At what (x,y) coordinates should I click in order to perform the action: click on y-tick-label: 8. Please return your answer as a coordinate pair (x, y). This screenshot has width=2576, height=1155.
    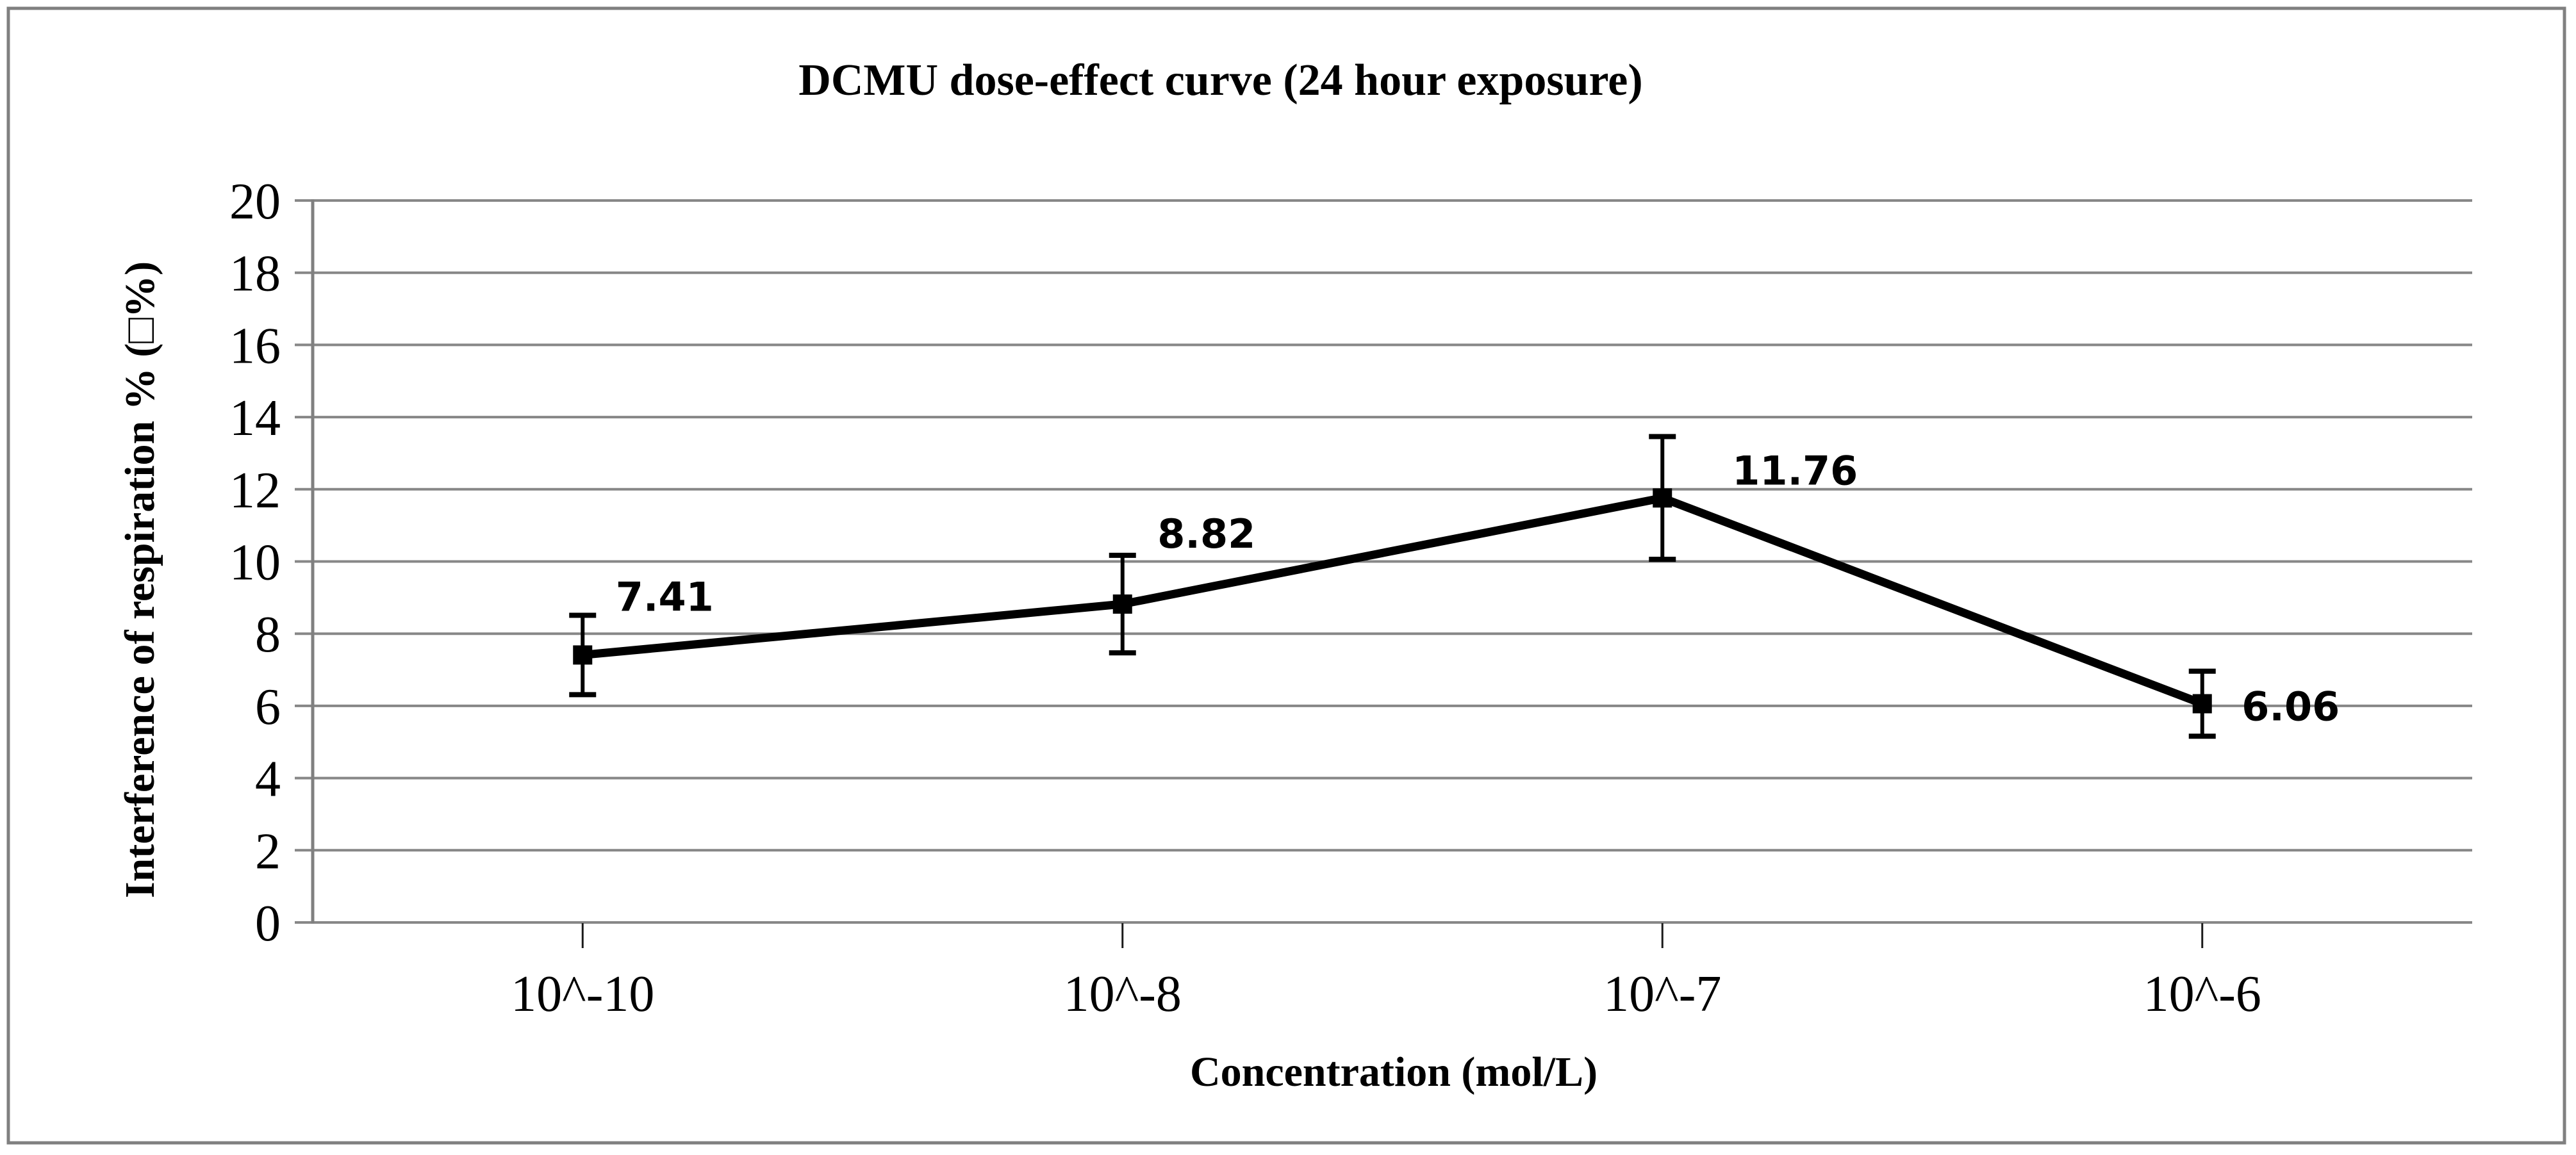
    Looking at the image, I should click on (268, 635).